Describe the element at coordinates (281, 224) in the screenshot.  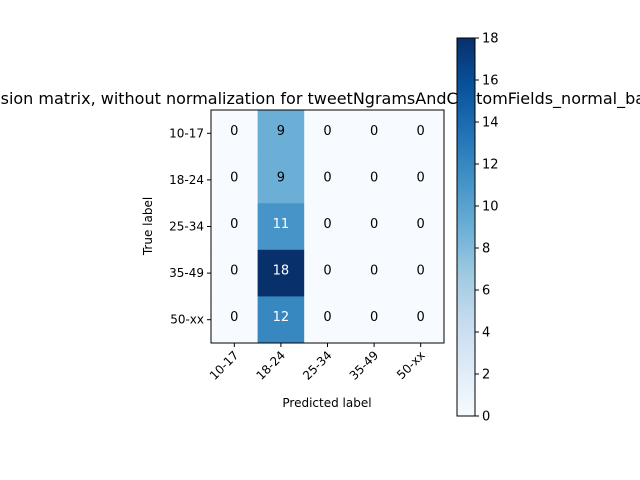
I see `cell-value-label: 11` at that location.